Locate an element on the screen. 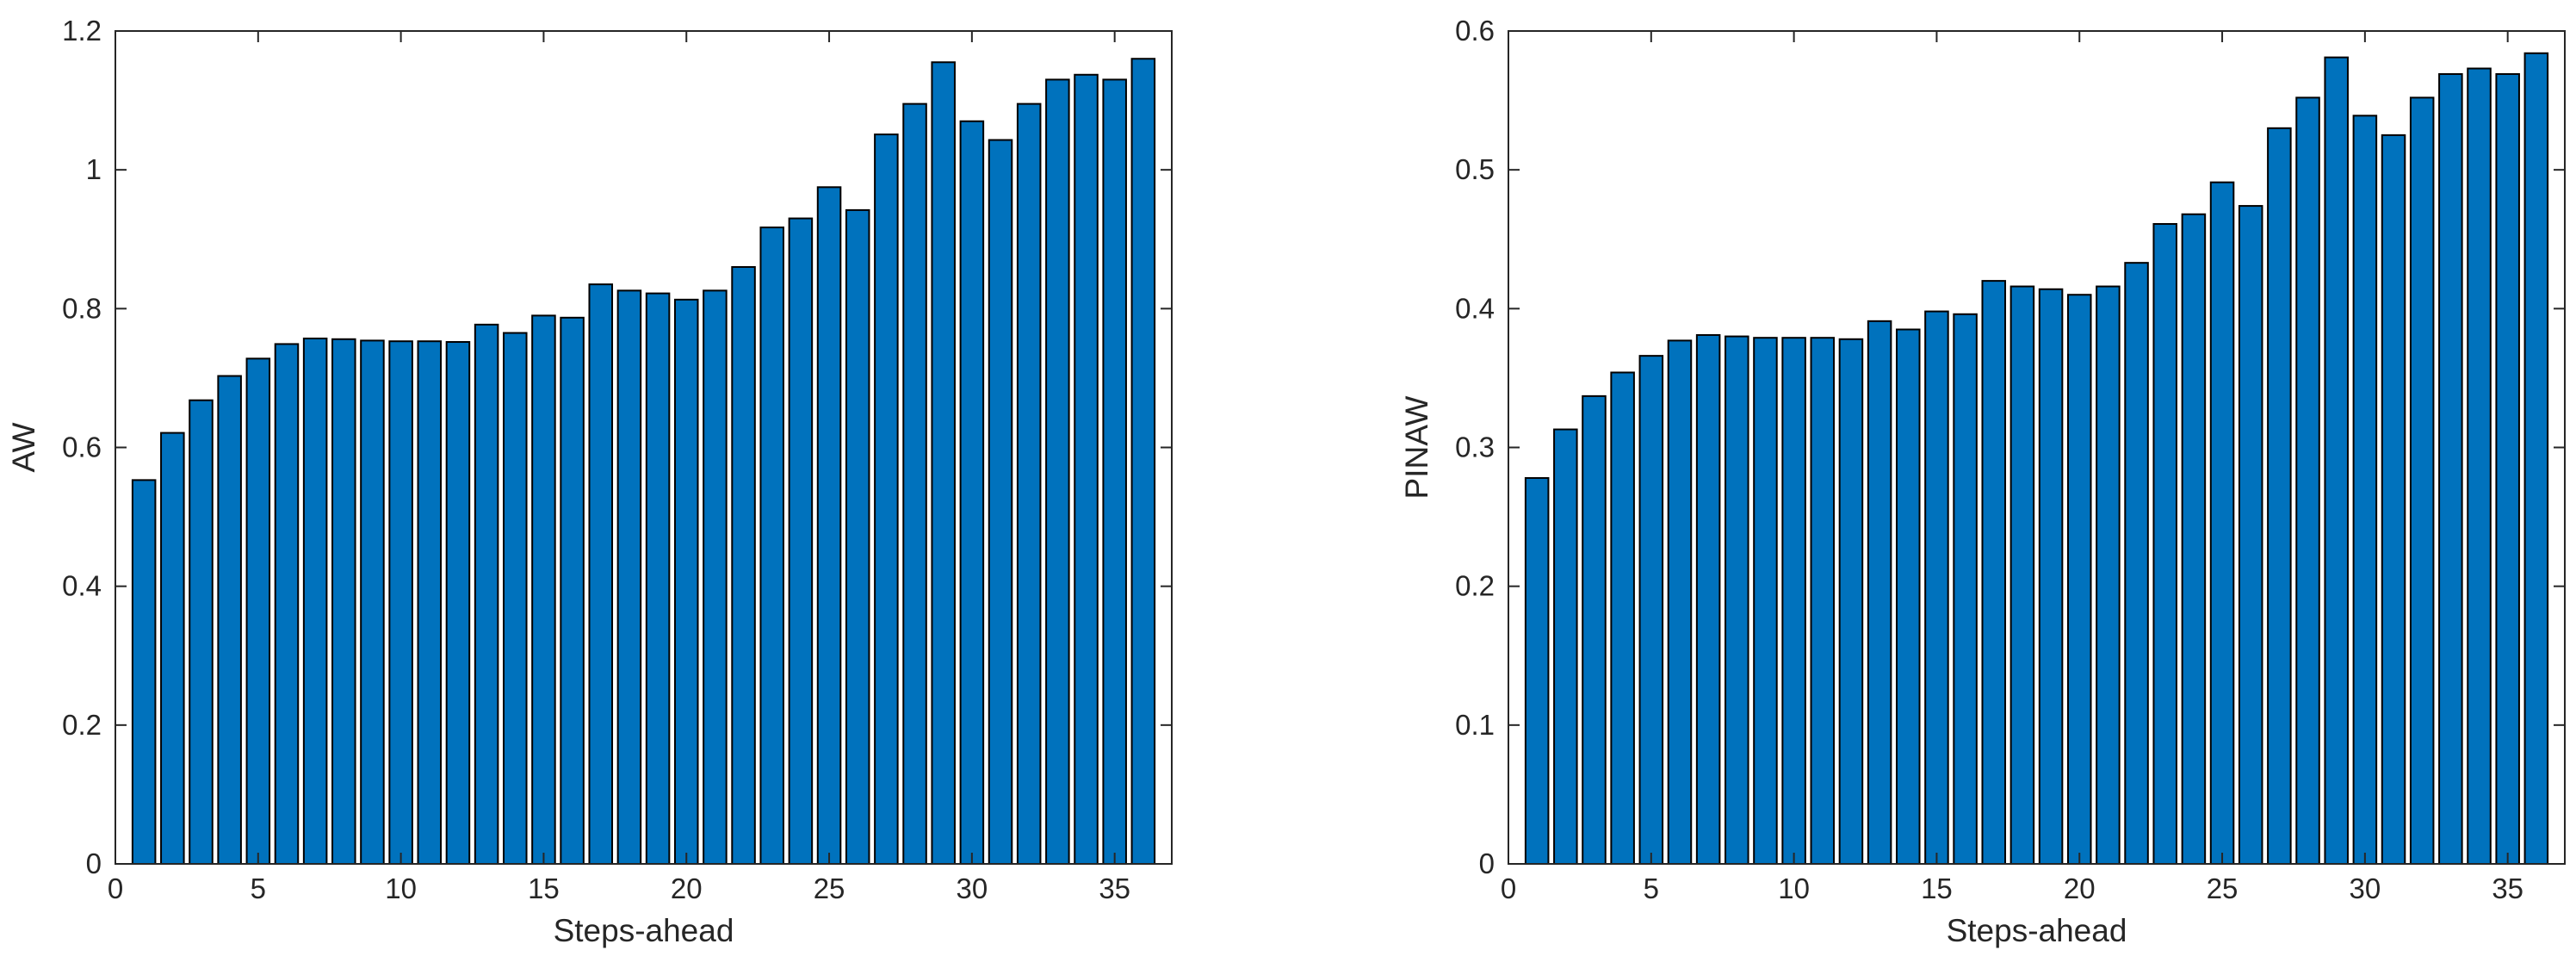  pinaw-x-tick-label: 30 is located at coordinates (2365, 888).